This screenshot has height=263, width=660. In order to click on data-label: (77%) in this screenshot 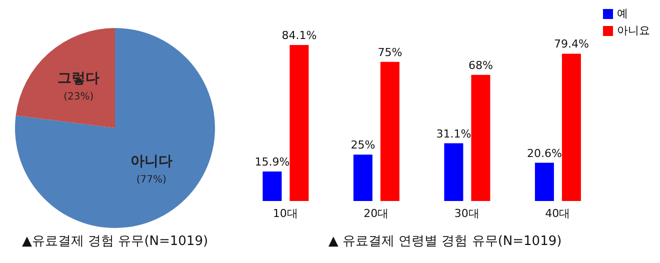, I will do `click(151, 180)`.